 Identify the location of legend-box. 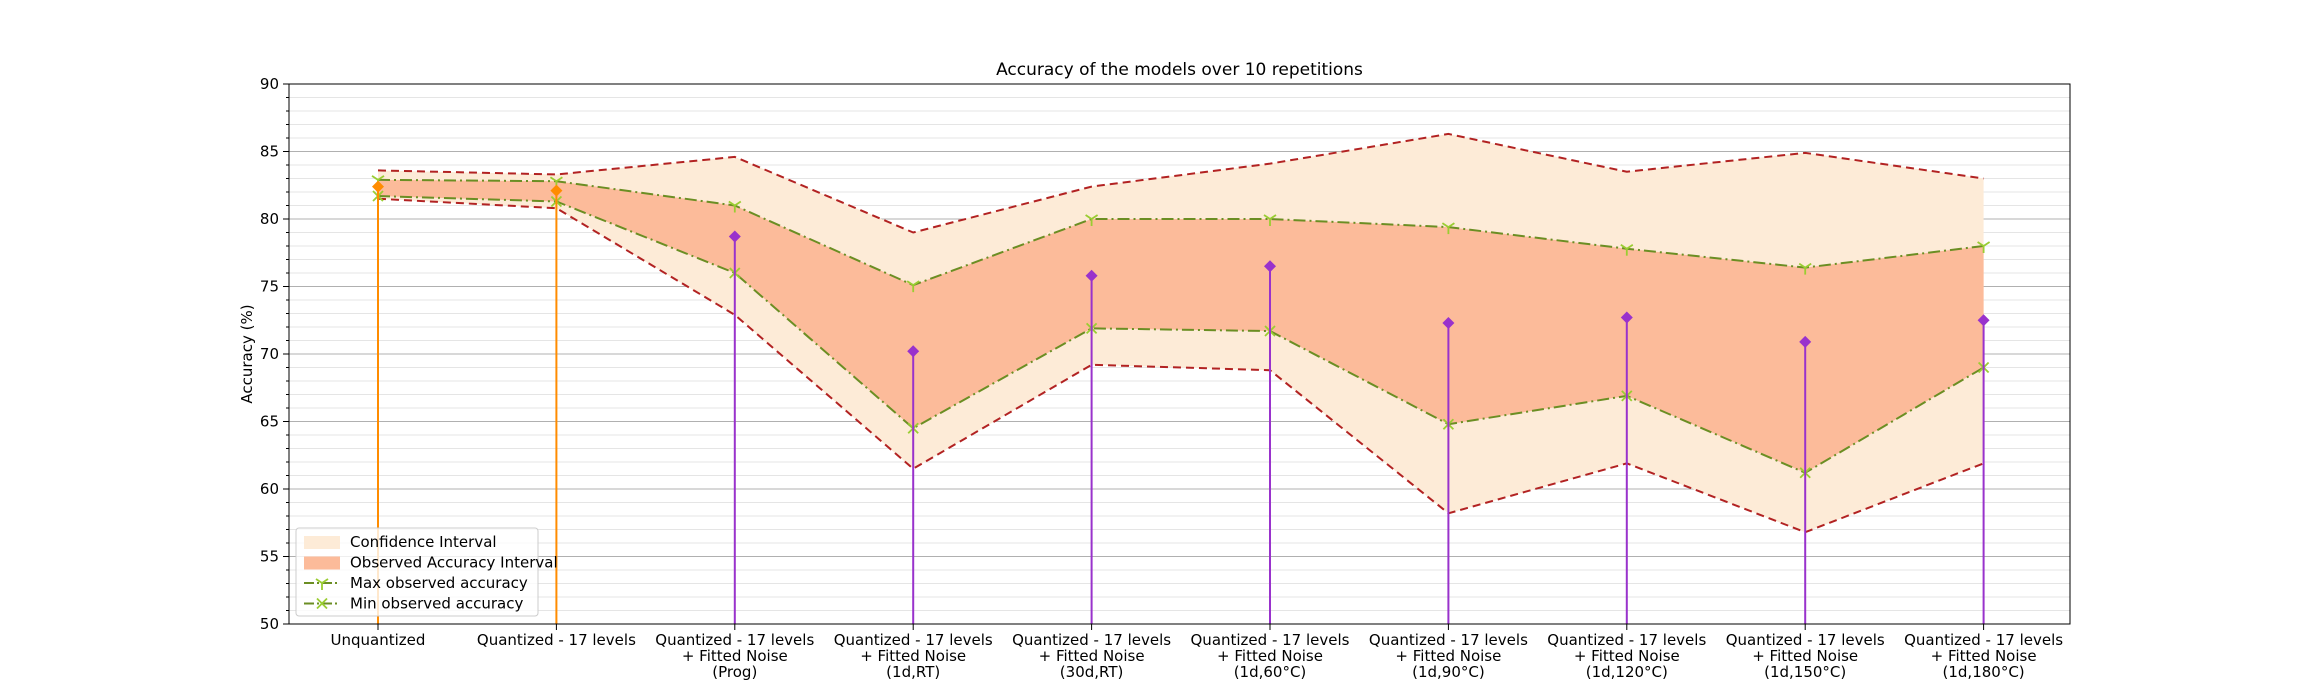
(417, 572).